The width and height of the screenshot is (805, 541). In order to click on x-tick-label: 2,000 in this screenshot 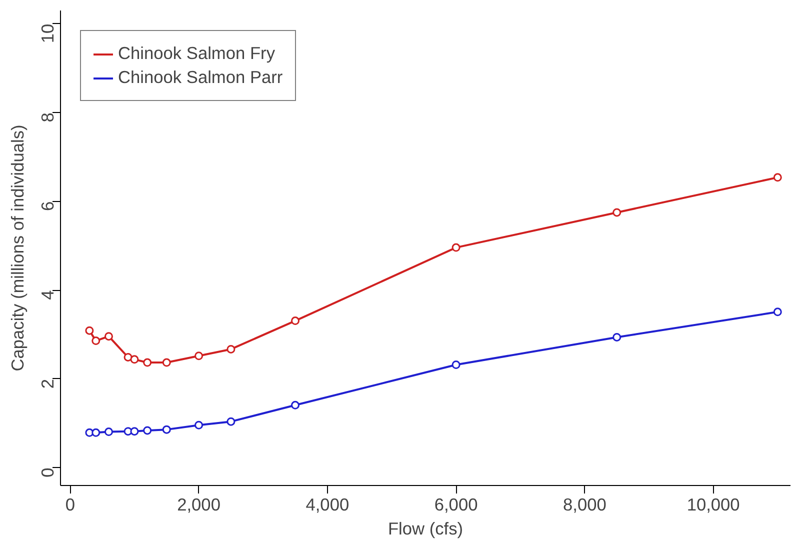, I will do `click(198, 504)`.